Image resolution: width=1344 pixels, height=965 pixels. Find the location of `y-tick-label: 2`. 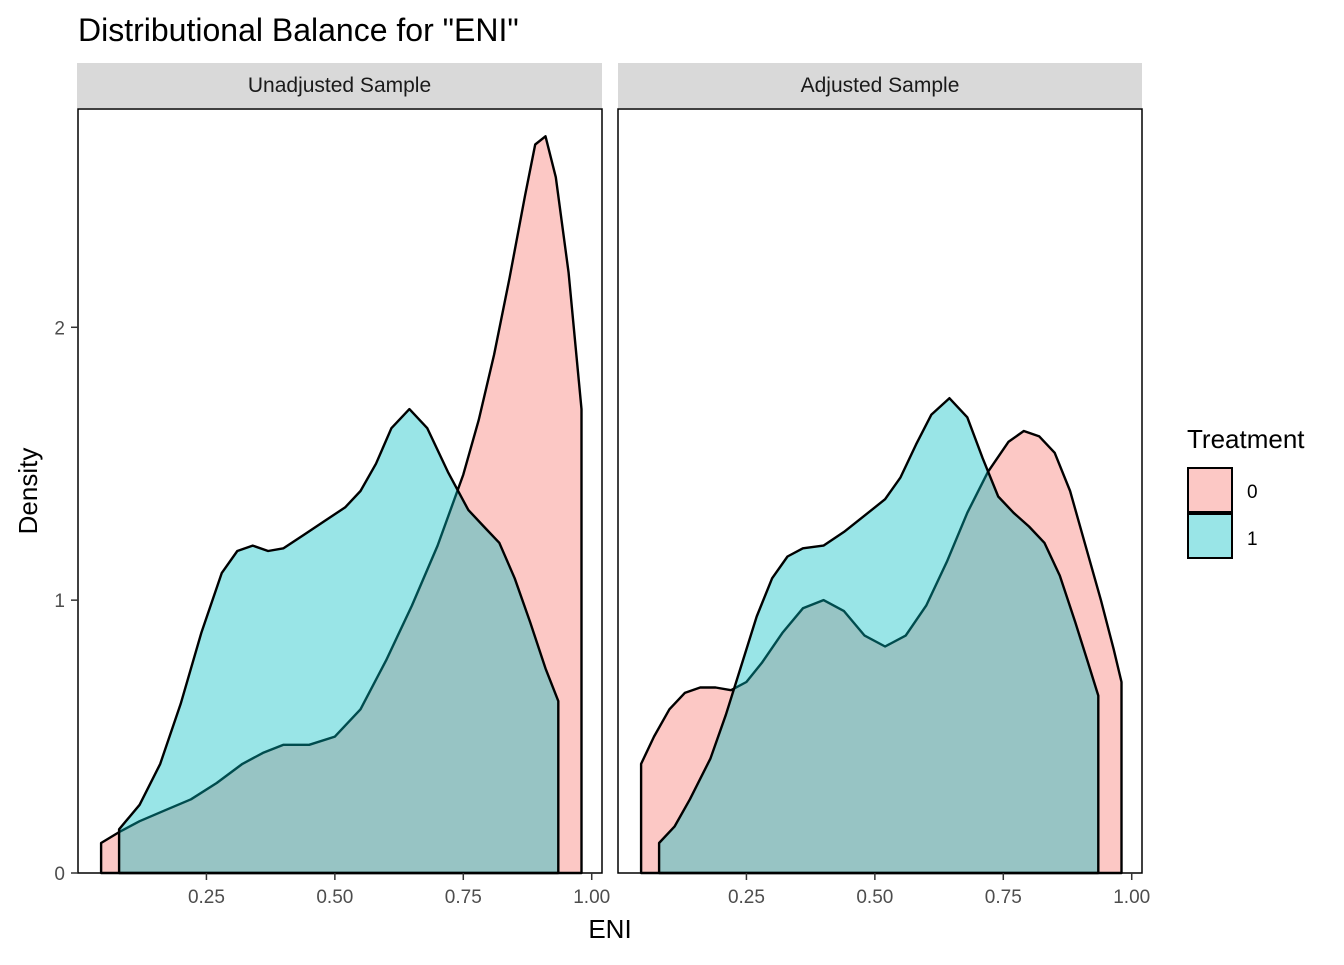

y-tick-label: 2 is located at coordinates (59, 328).